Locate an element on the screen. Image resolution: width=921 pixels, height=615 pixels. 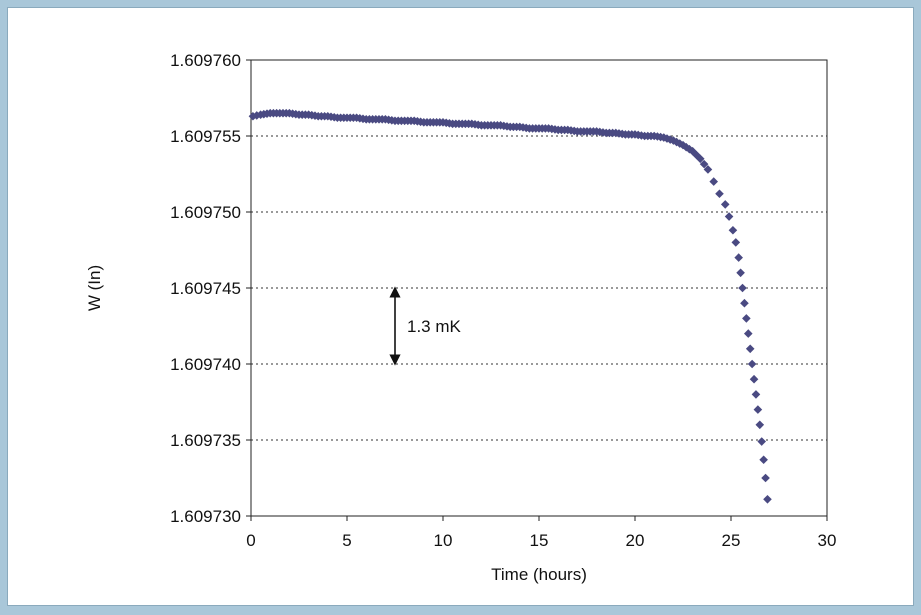
x-tick-label: 10 is located at coordinates (443, 540).